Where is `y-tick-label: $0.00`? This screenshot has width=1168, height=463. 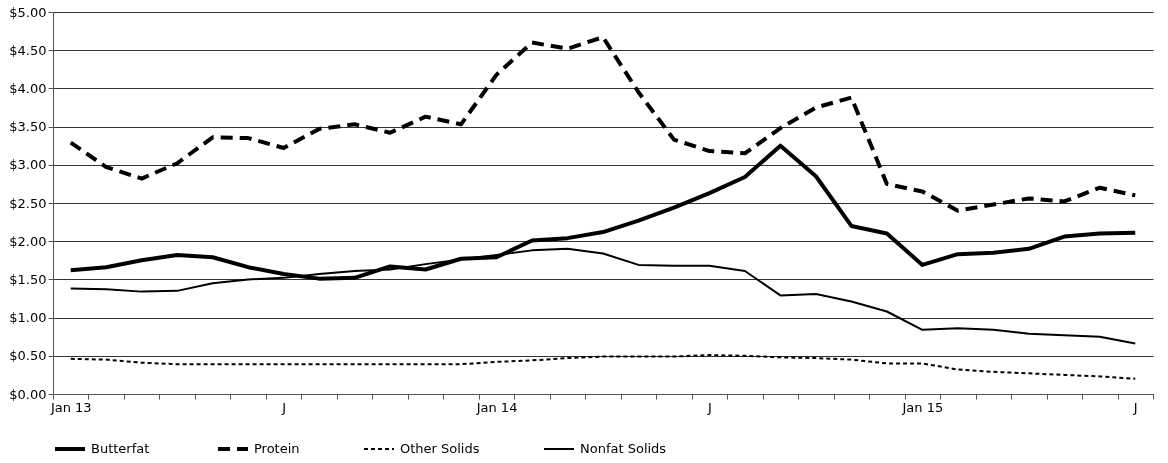
y-tick-label: $0.00 is located at coordinates (28, 394).